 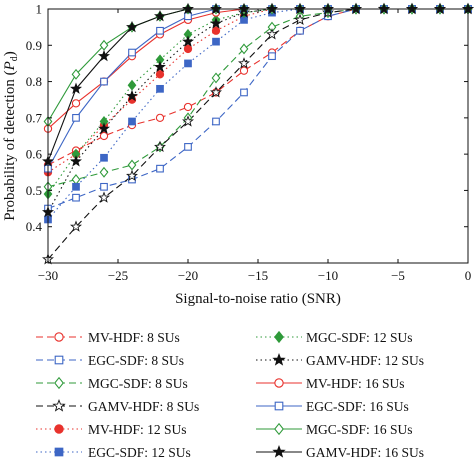 I want to click on x-tick-label: −20, so click(x=188, y=275).